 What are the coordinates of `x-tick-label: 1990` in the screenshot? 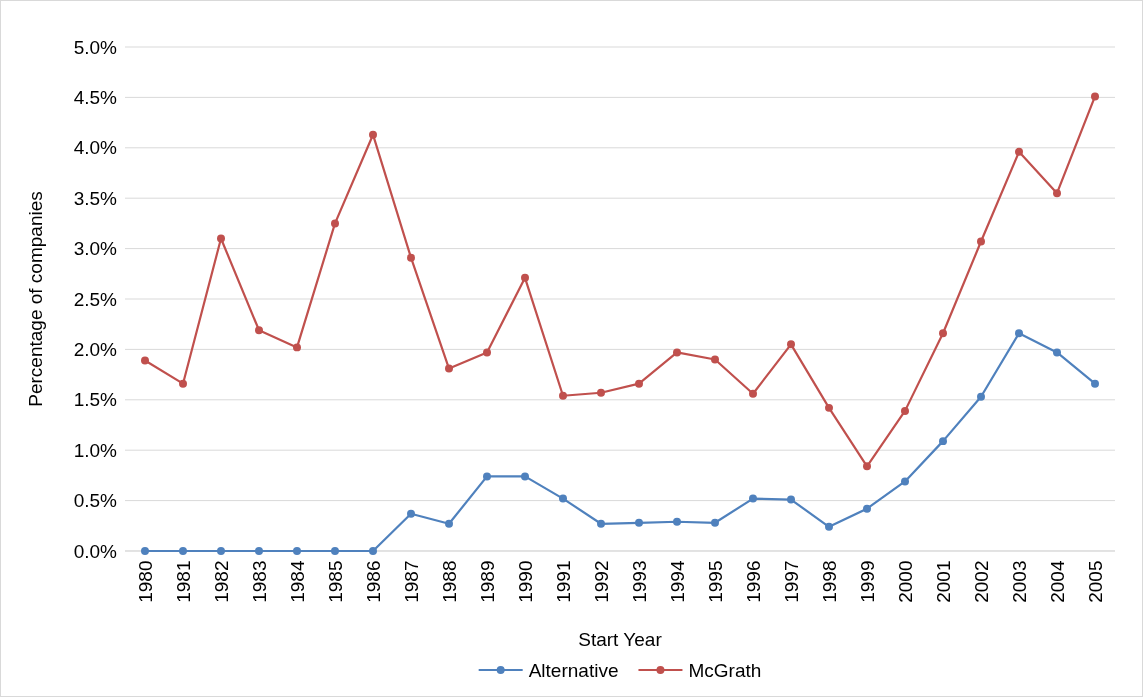 It's located at (526, 581).